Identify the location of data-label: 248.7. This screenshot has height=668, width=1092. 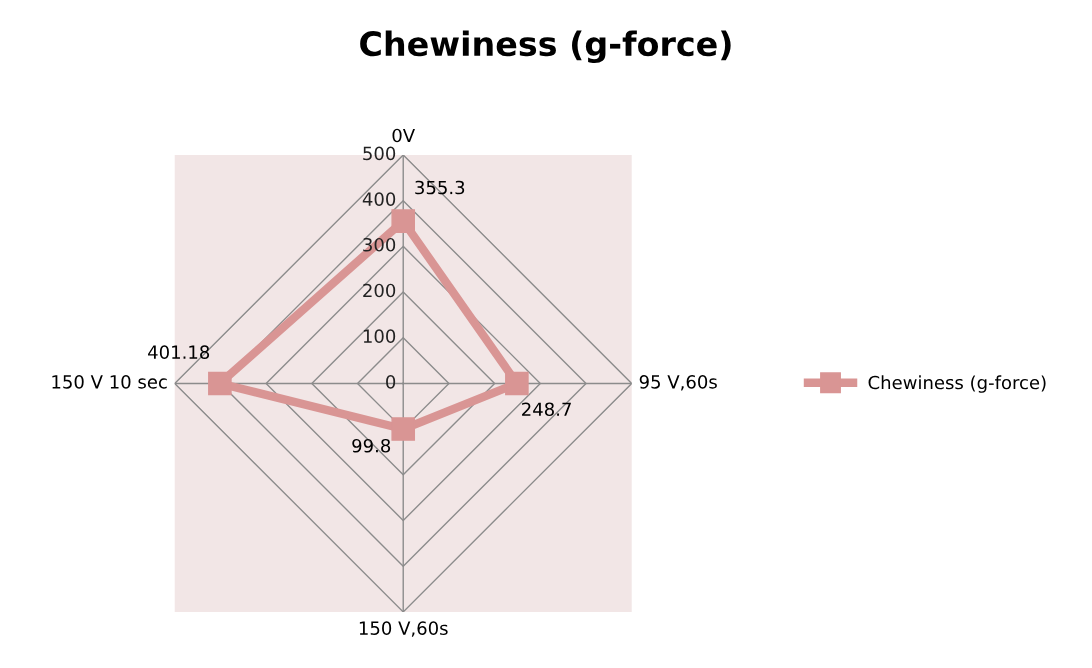
(546, 409).